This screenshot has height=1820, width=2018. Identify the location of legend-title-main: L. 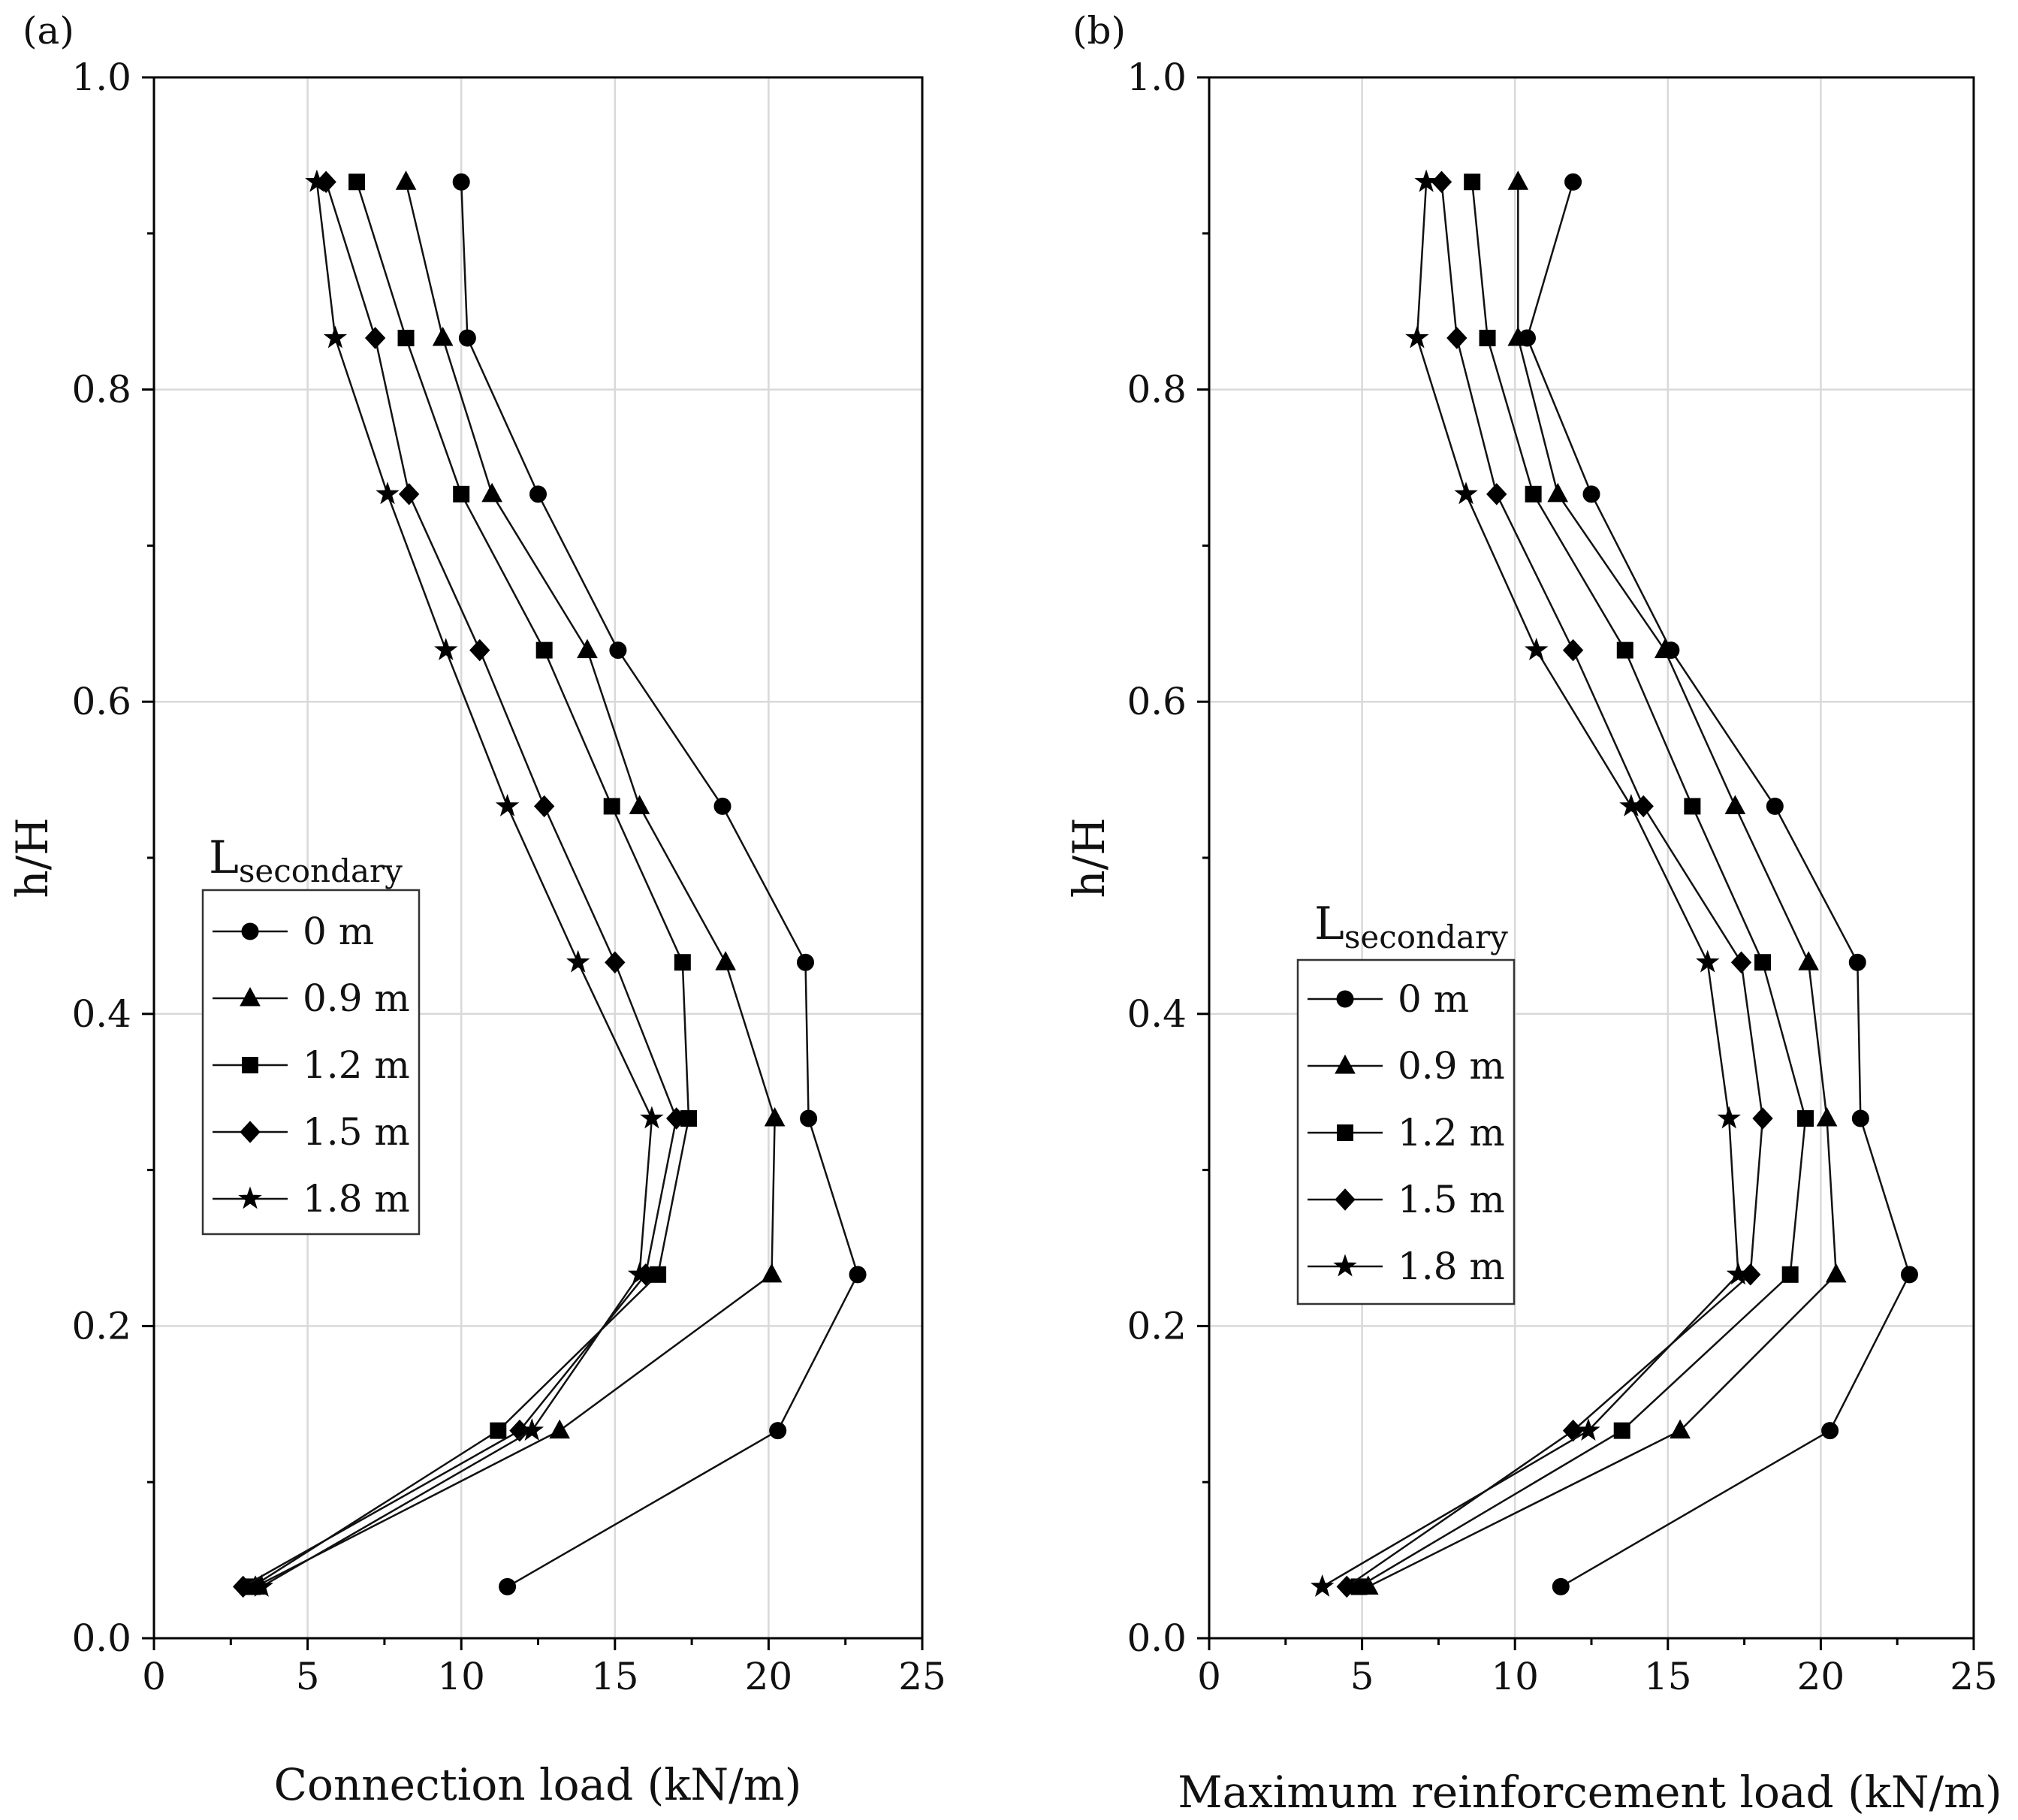
(224, 858).